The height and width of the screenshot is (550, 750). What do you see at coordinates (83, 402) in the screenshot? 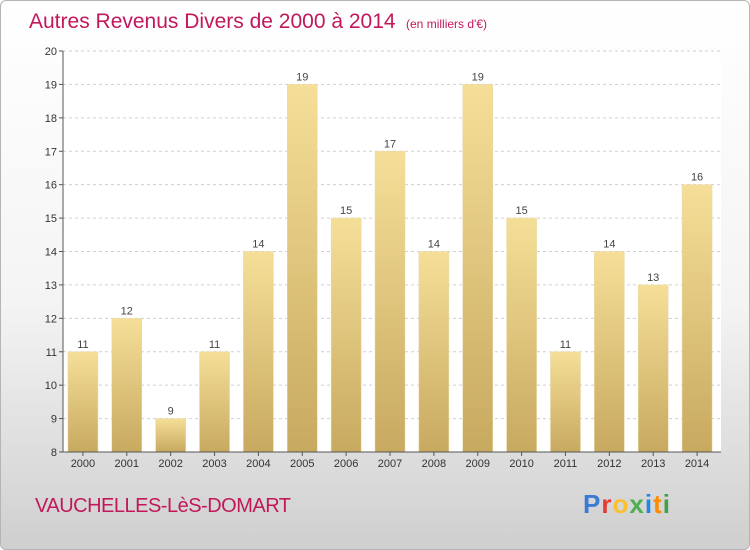
I see `bar-2000` at bounding box center [83, 402].